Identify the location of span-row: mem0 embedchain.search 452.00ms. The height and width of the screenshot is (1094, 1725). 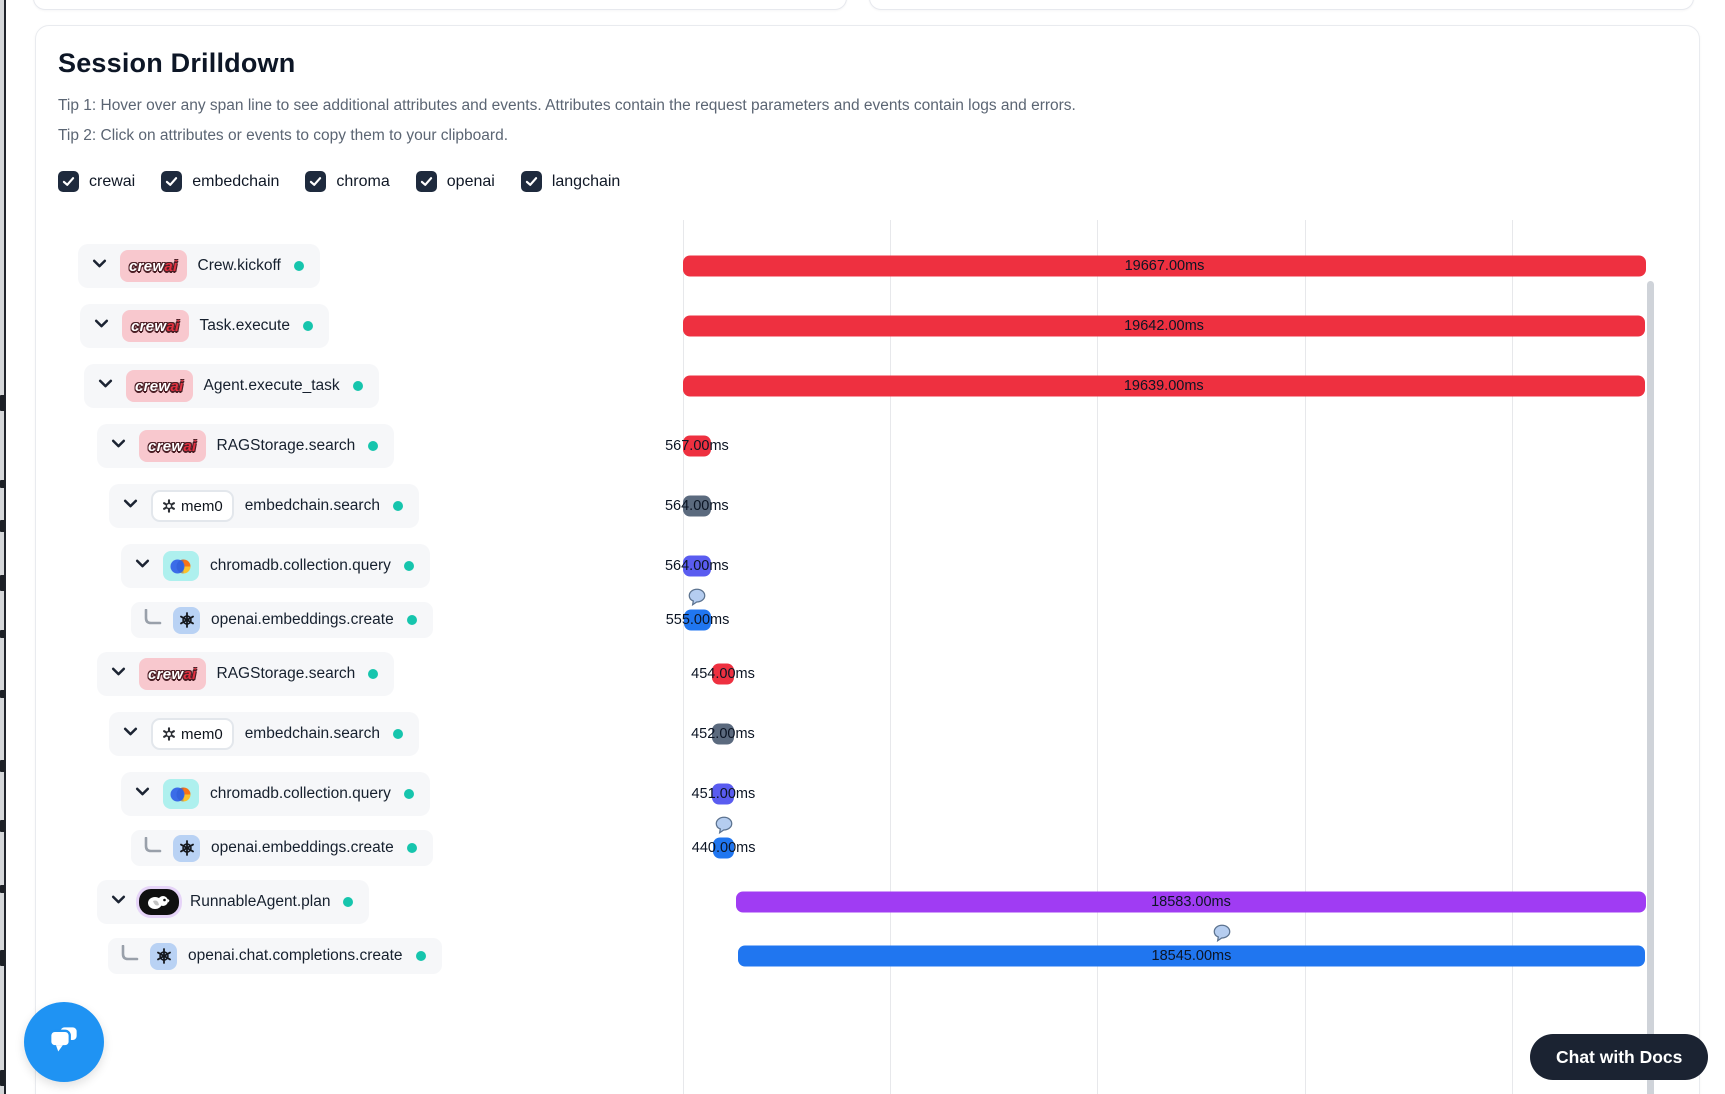
(867, 734).